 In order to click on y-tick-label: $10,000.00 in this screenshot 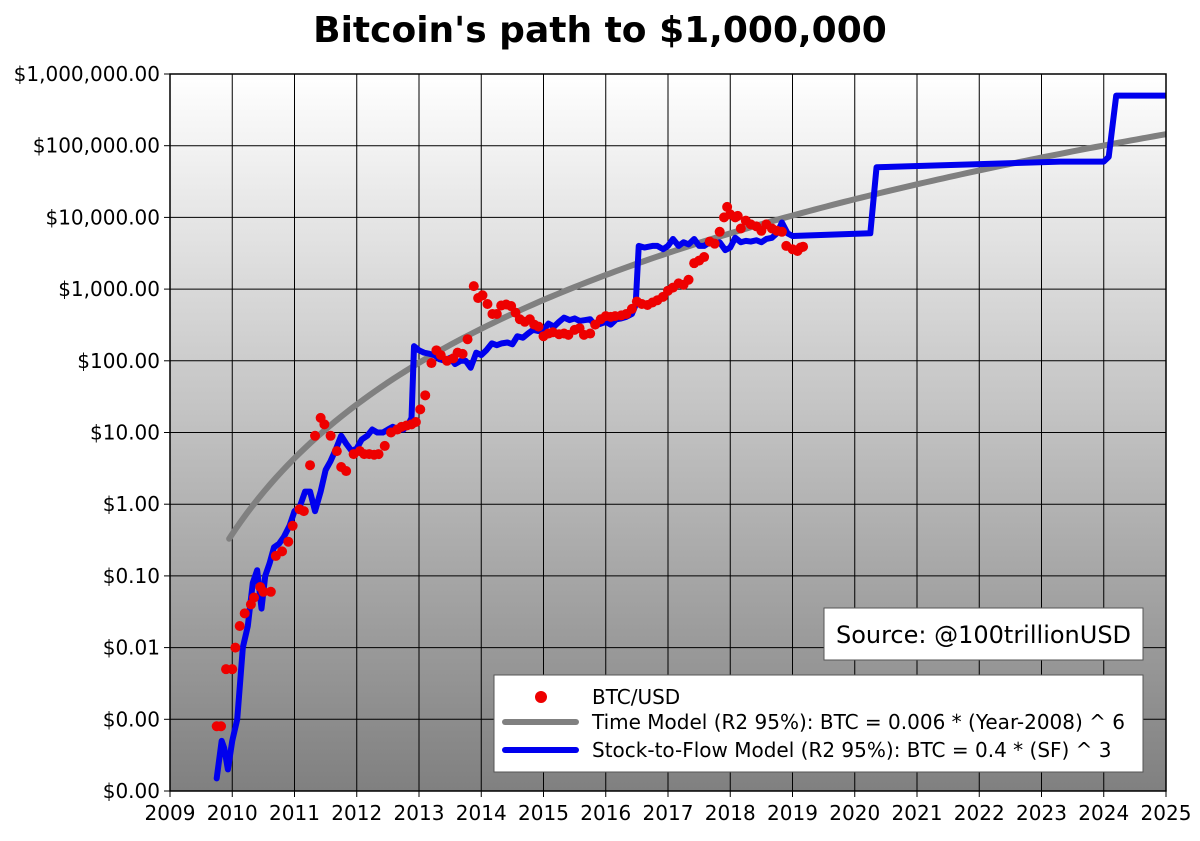, I will do `click(102, 217)`.